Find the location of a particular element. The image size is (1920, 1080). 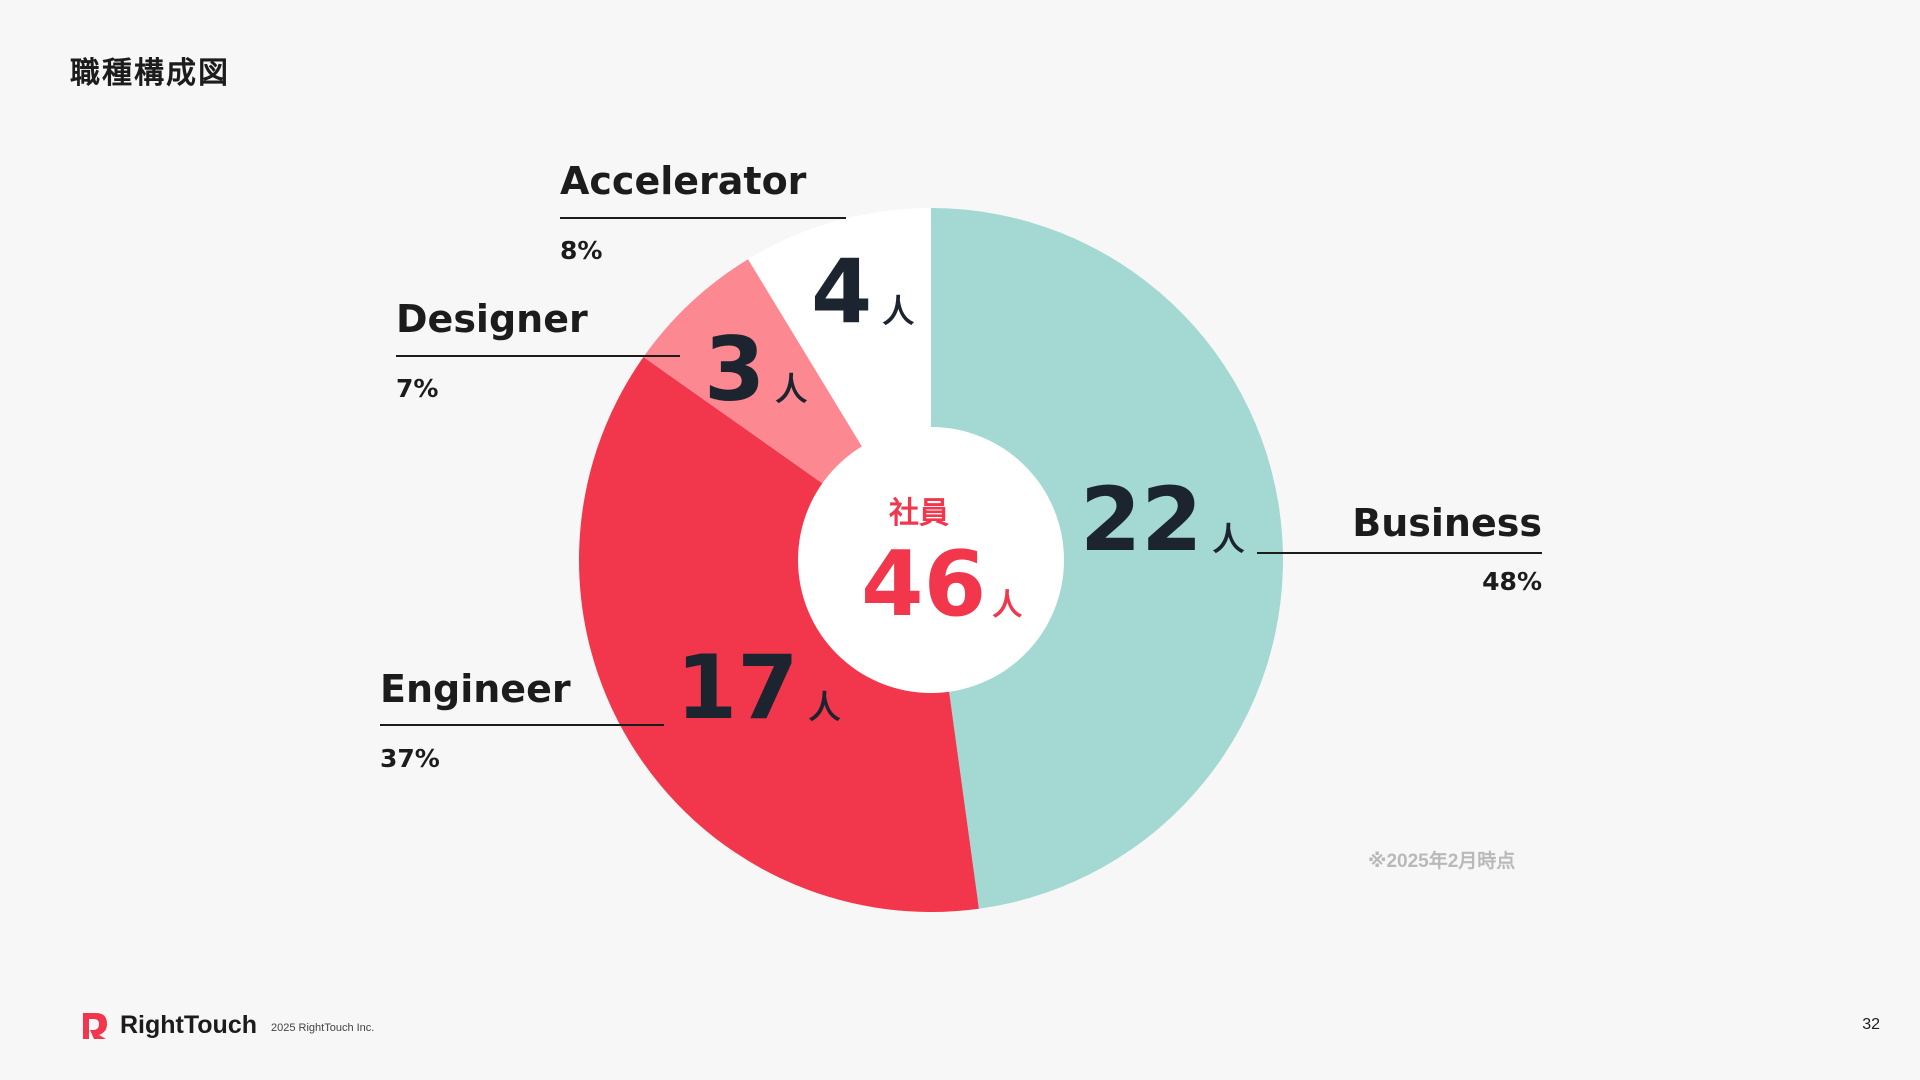

righttouch-logo-icon is located at coordinates (95, 1026).